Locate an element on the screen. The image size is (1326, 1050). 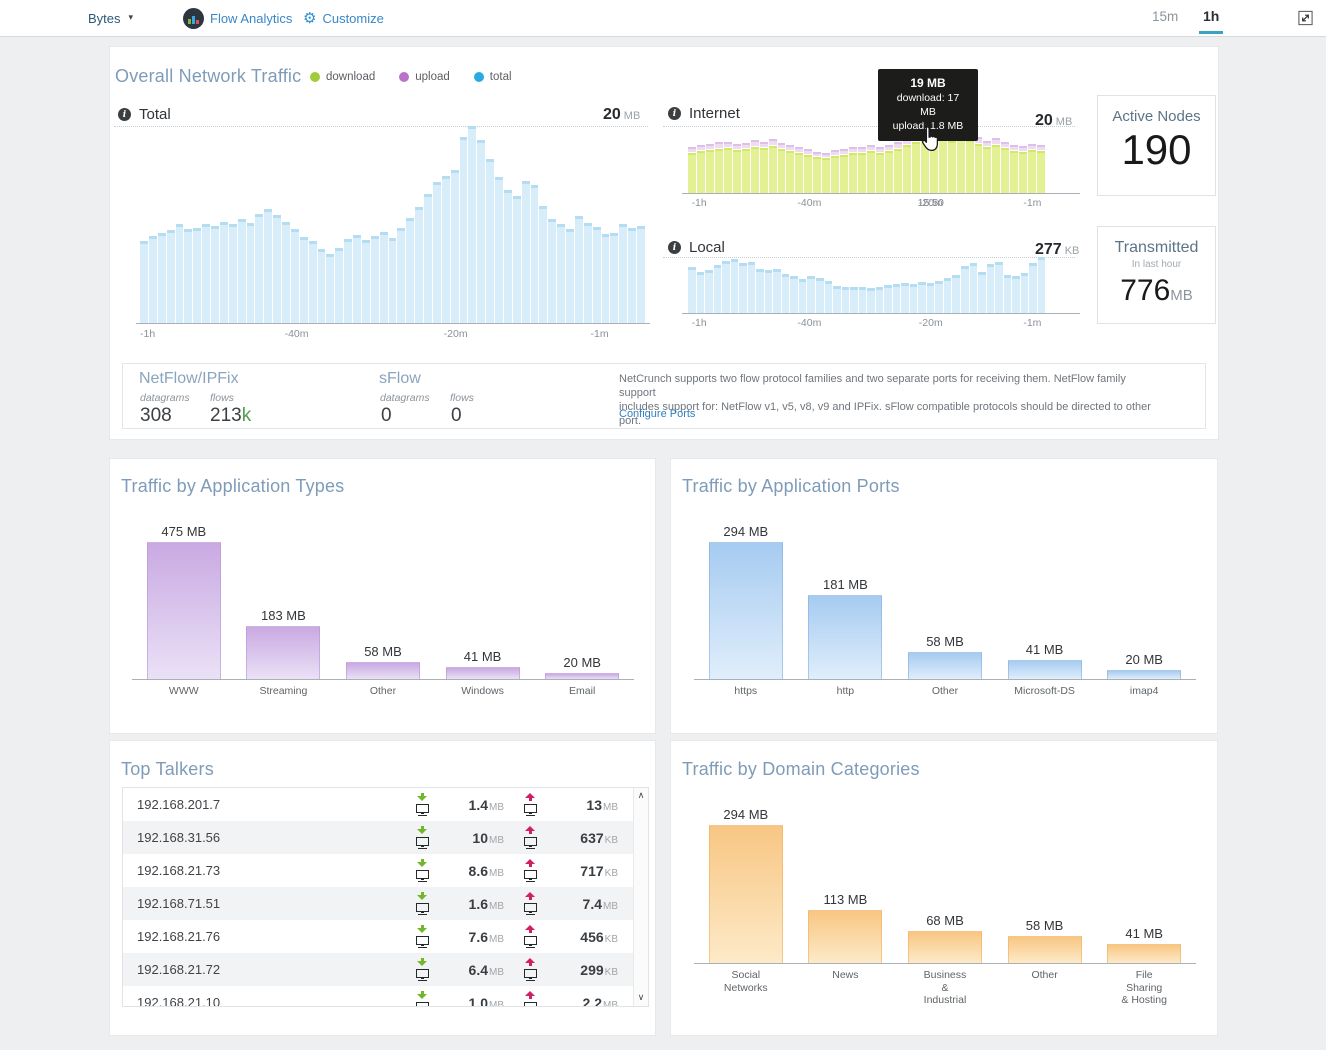
table-row: 192.168.201.7 1.4MB 13MB is located at coordinates (385, 804).